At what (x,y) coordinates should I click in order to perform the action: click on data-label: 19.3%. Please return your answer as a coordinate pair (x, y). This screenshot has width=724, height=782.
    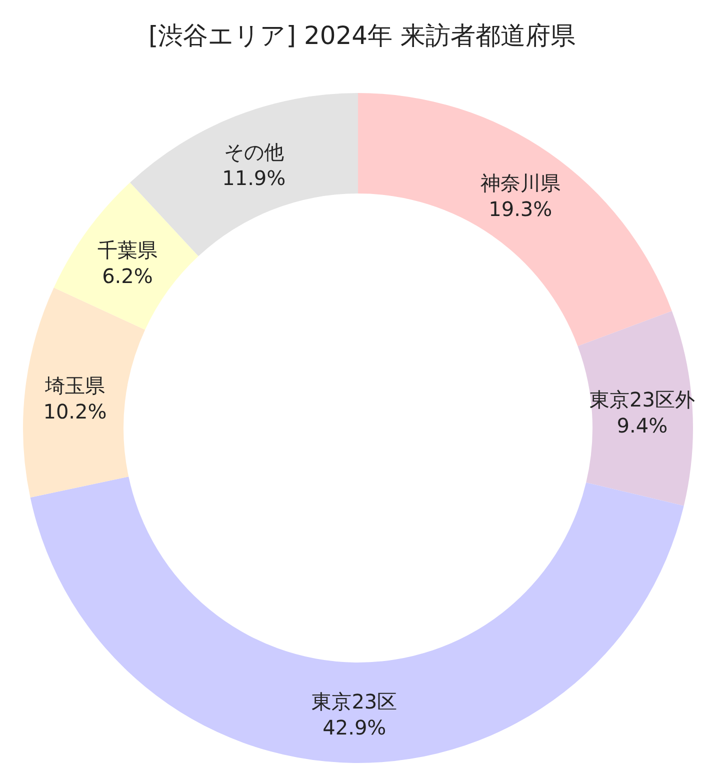
    Looking at the image, I should click on (520, 209).